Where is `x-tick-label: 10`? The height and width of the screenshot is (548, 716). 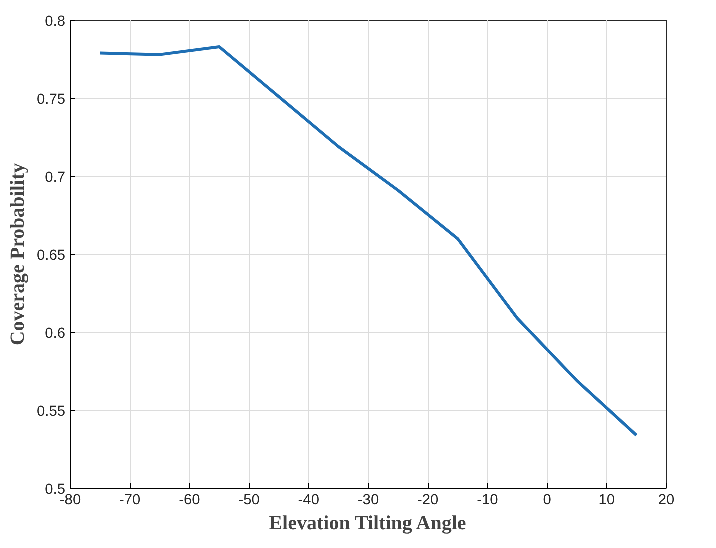 x-tick-label: 10 is located at coordinates (607, 500).